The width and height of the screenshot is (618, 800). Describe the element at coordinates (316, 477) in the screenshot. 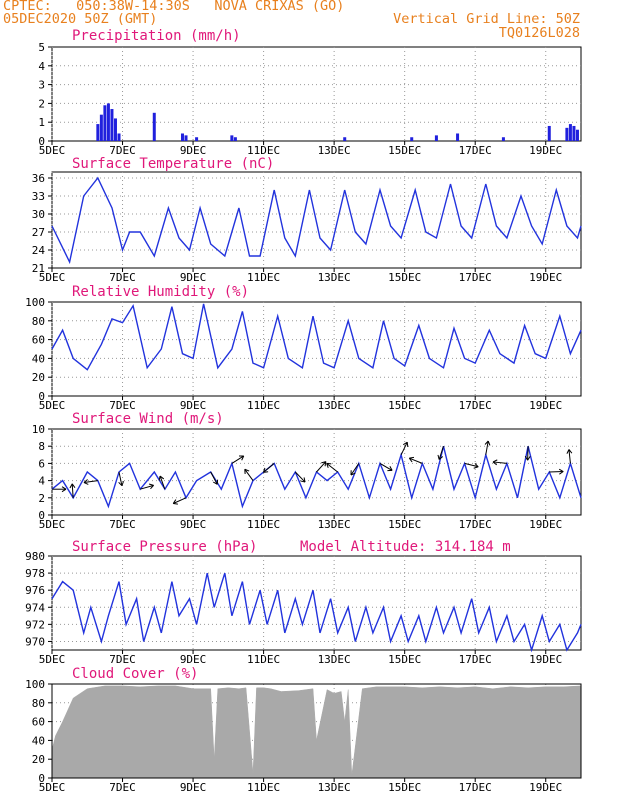

I see `wind-line` at that location.